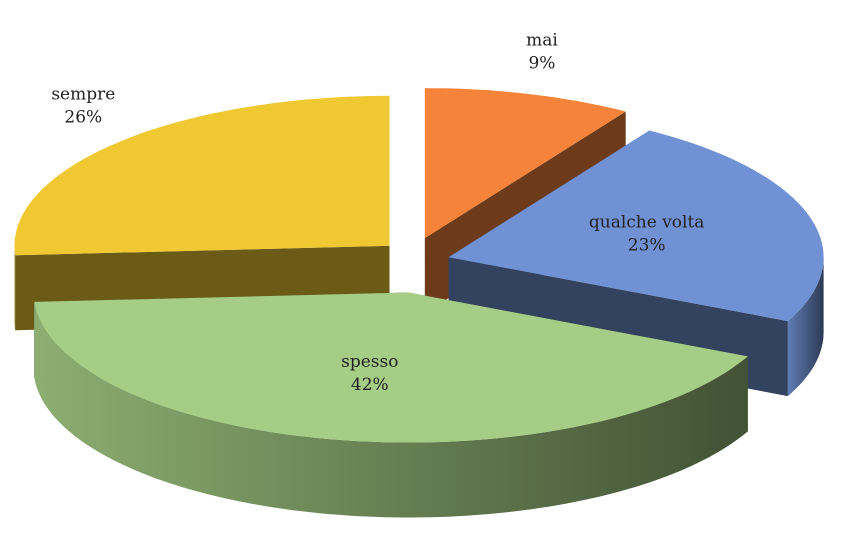  Describe the element at coordinates (369, 362) in the screenshot. I see `data-label-category: spesso` at that location.